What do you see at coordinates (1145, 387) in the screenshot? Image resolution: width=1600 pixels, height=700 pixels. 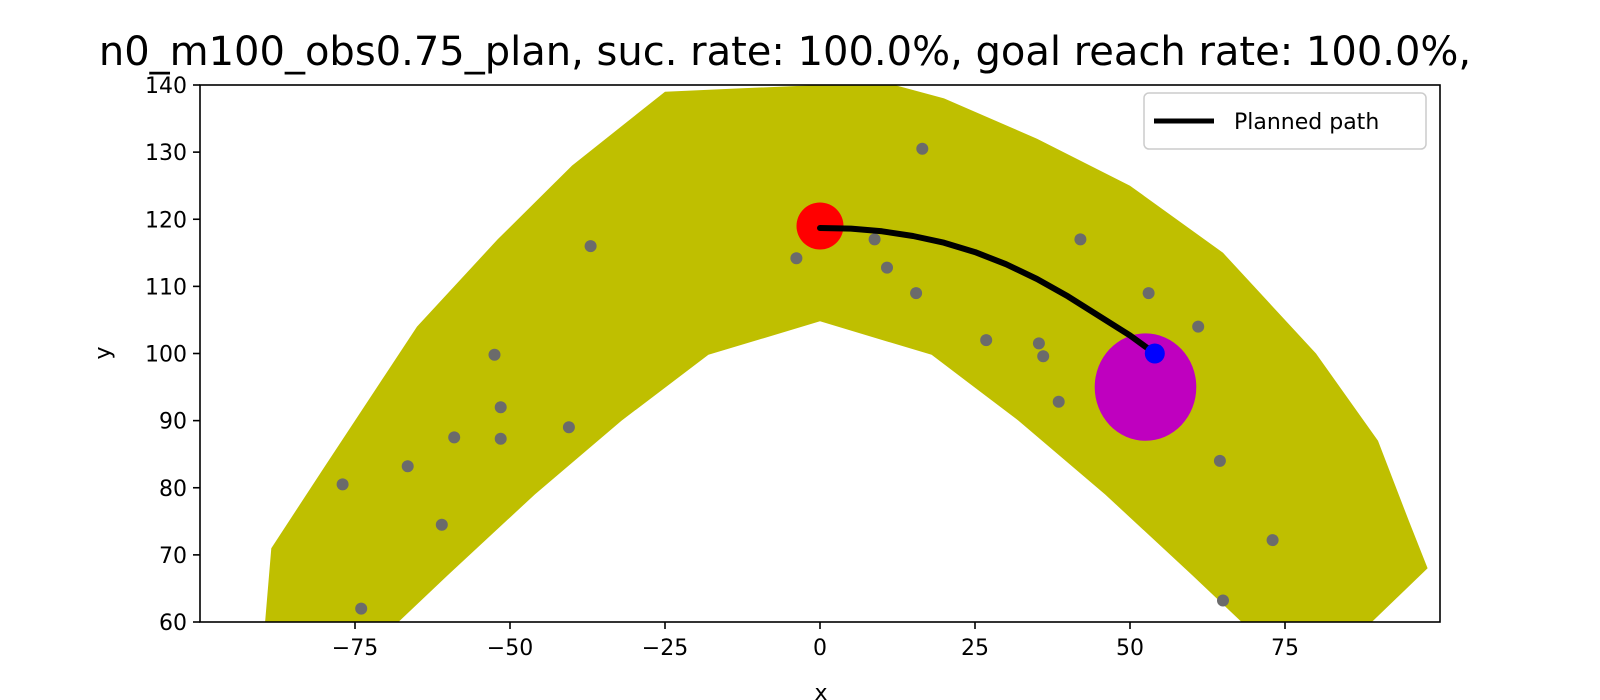 I see `goal-region` at bounding box center [1145, 387].